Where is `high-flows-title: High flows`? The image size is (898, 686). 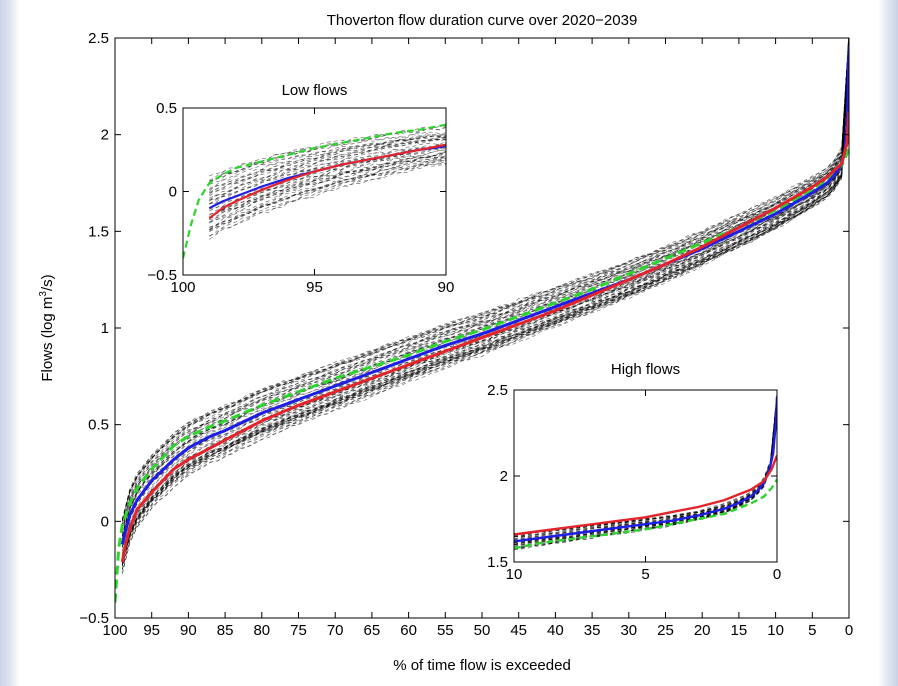 high-flows-title: High flows is located at coordinates (645, 369).